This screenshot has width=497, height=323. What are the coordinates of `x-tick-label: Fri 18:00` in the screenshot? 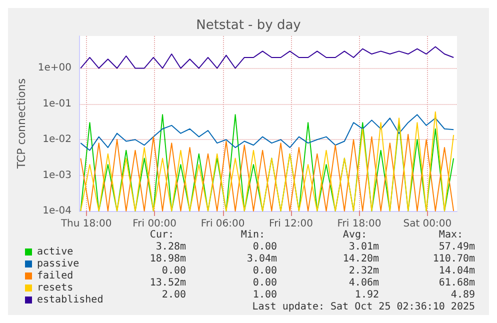 It's located at (359, 224).